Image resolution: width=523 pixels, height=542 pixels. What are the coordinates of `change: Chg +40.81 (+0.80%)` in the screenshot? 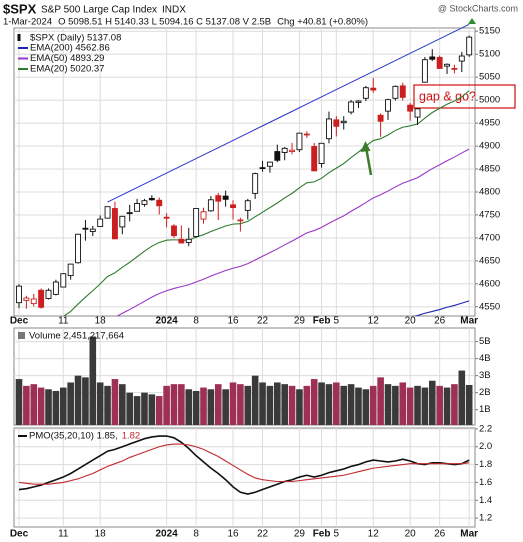 It's located at (322, 22).